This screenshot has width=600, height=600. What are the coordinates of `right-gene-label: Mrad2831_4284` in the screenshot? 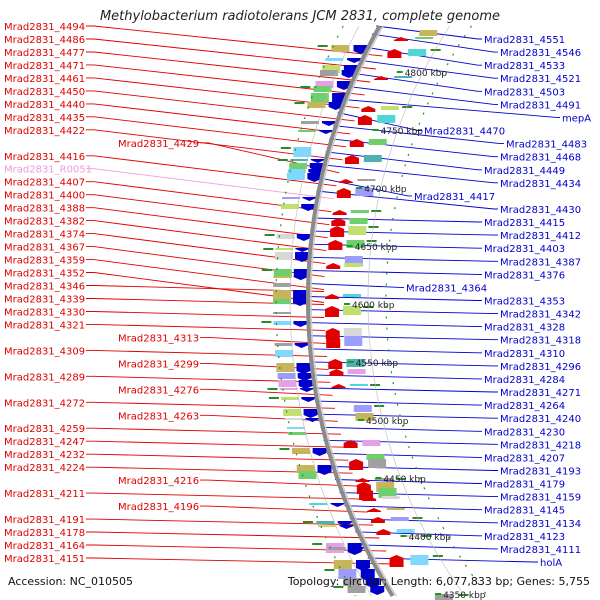 It's located at (524, 380).